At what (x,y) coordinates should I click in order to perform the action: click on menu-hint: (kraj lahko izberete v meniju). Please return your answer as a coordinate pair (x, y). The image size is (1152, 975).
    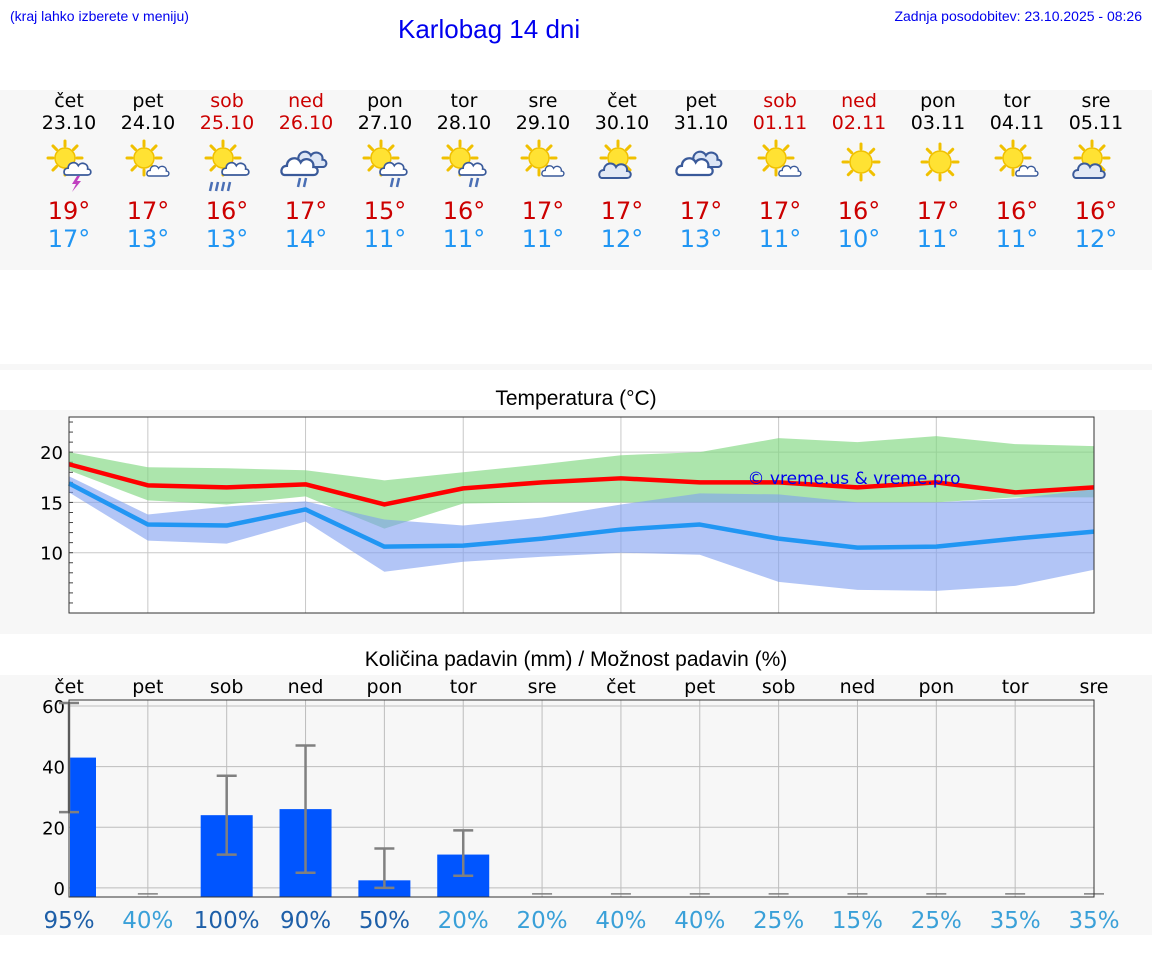
    Looking at the image, I should click on (99, 16).